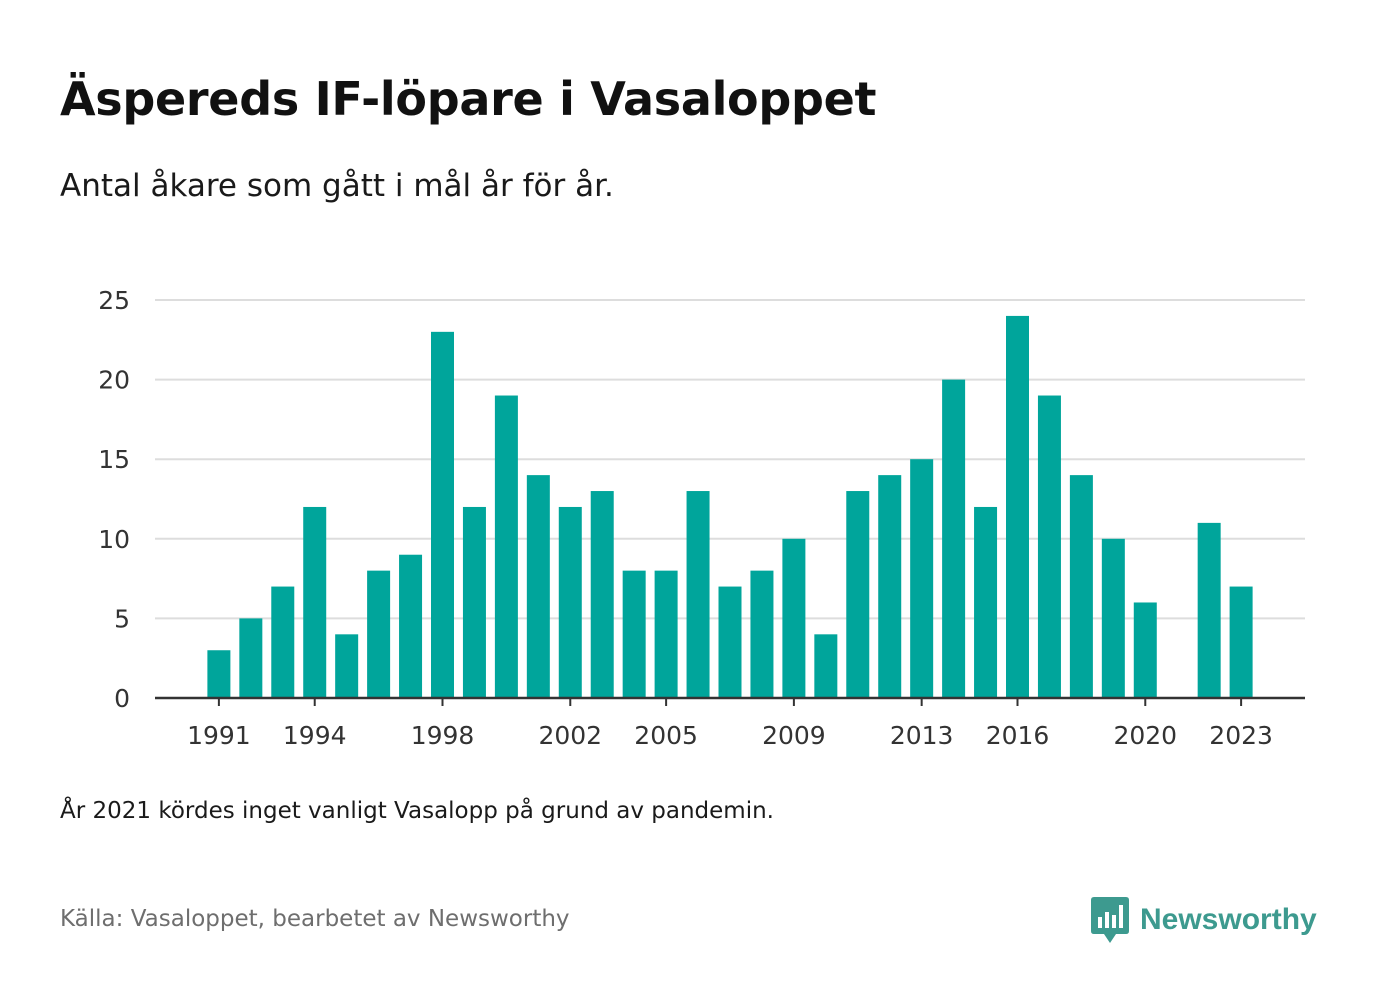 The width and height of the screenshot is (1400, 1000). I want to click on bar-2019, so click(1113, 618).